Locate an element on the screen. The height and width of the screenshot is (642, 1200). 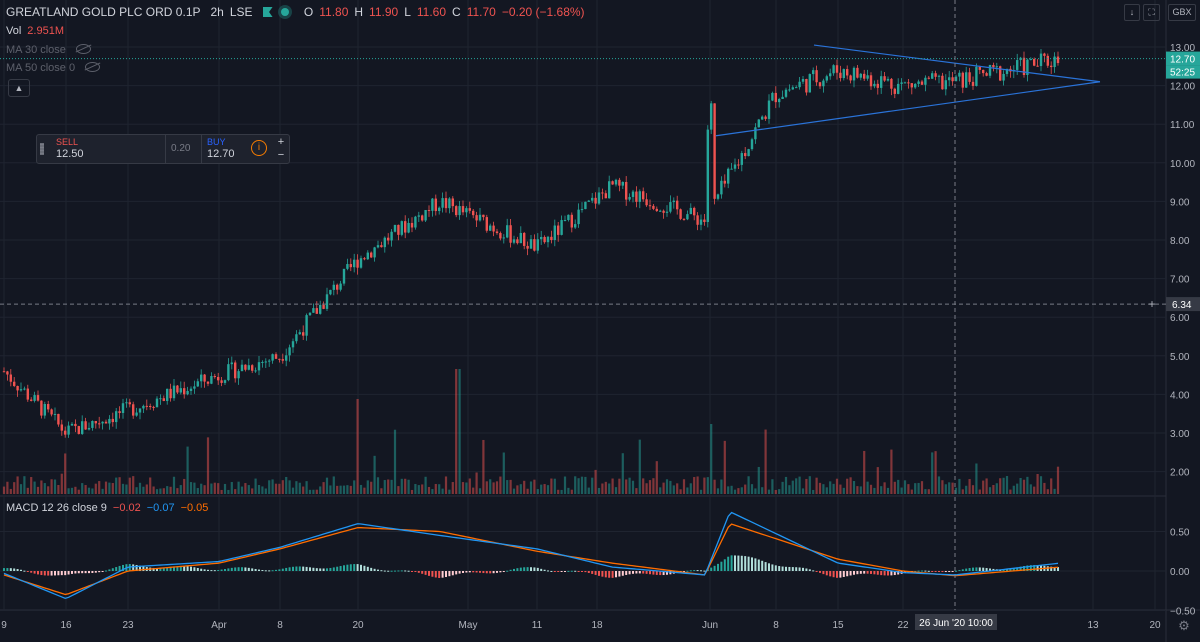
fullscreen-button: ⛶ is located at coordinates (1151, 12).